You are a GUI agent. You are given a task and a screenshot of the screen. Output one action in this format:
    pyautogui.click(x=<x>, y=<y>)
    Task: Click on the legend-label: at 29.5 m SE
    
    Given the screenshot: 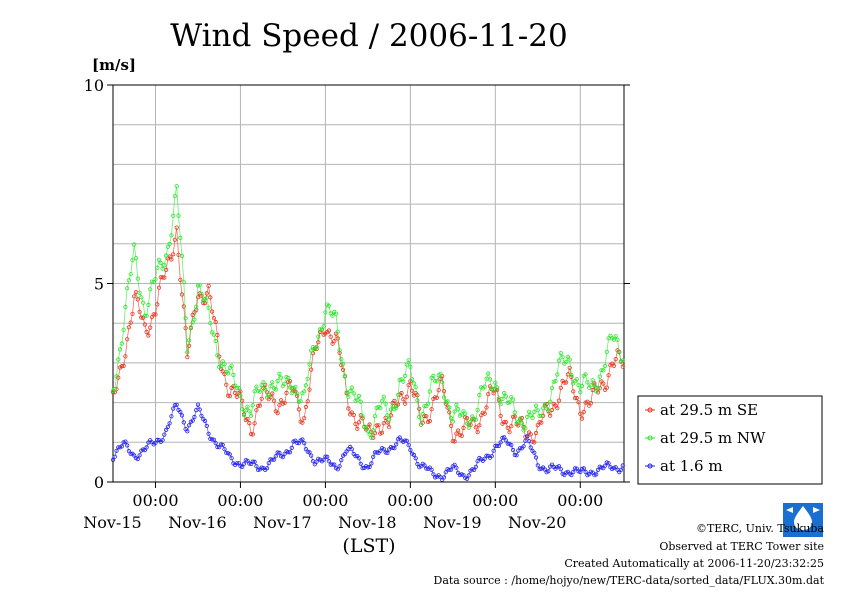 What is the action you would take?
    pyautogui.click(x=709, y=410)
    